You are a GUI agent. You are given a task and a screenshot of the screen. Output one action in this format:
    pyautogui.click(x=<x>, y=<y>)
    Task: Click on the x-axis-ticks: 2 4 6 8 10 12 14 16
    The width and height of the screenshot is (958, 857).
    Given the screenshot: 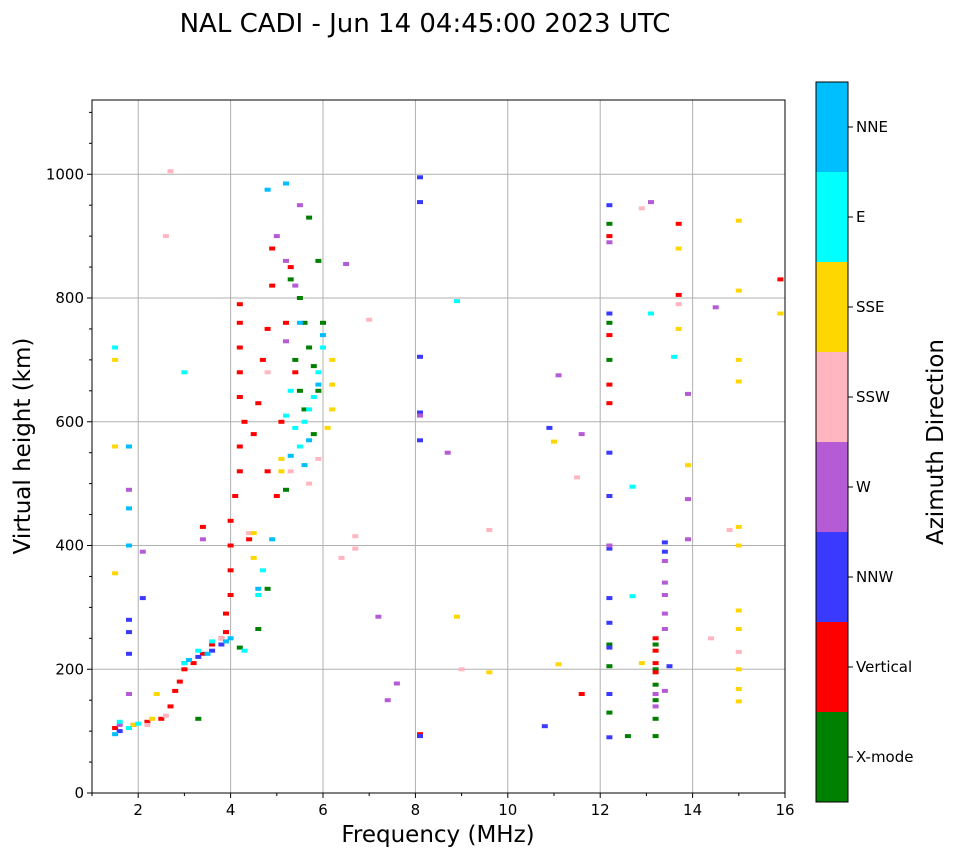 What is the action you would take?
    pyautogui.click(x=443, y=806)
    